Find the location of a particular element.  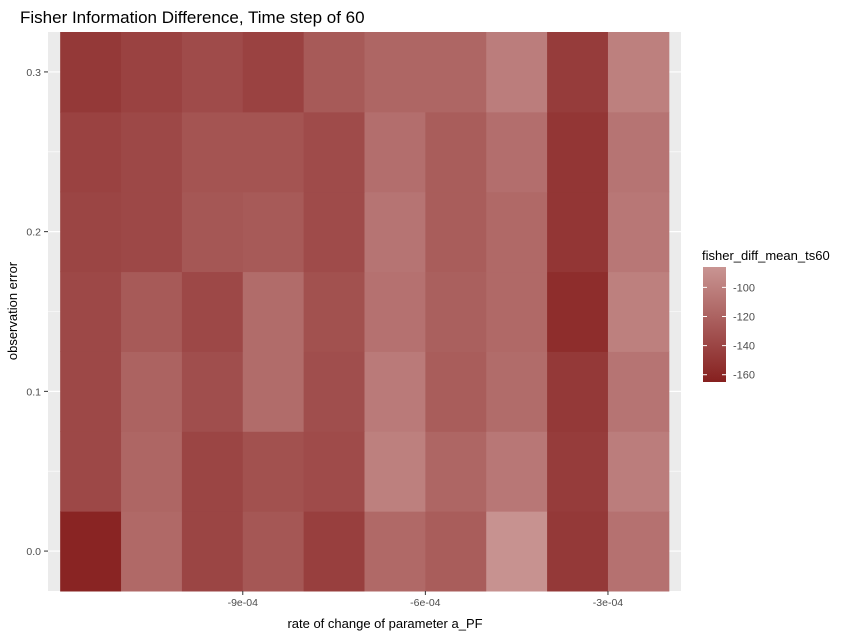

y-tick-label: 0.1 is located at coordinates (33, 392).